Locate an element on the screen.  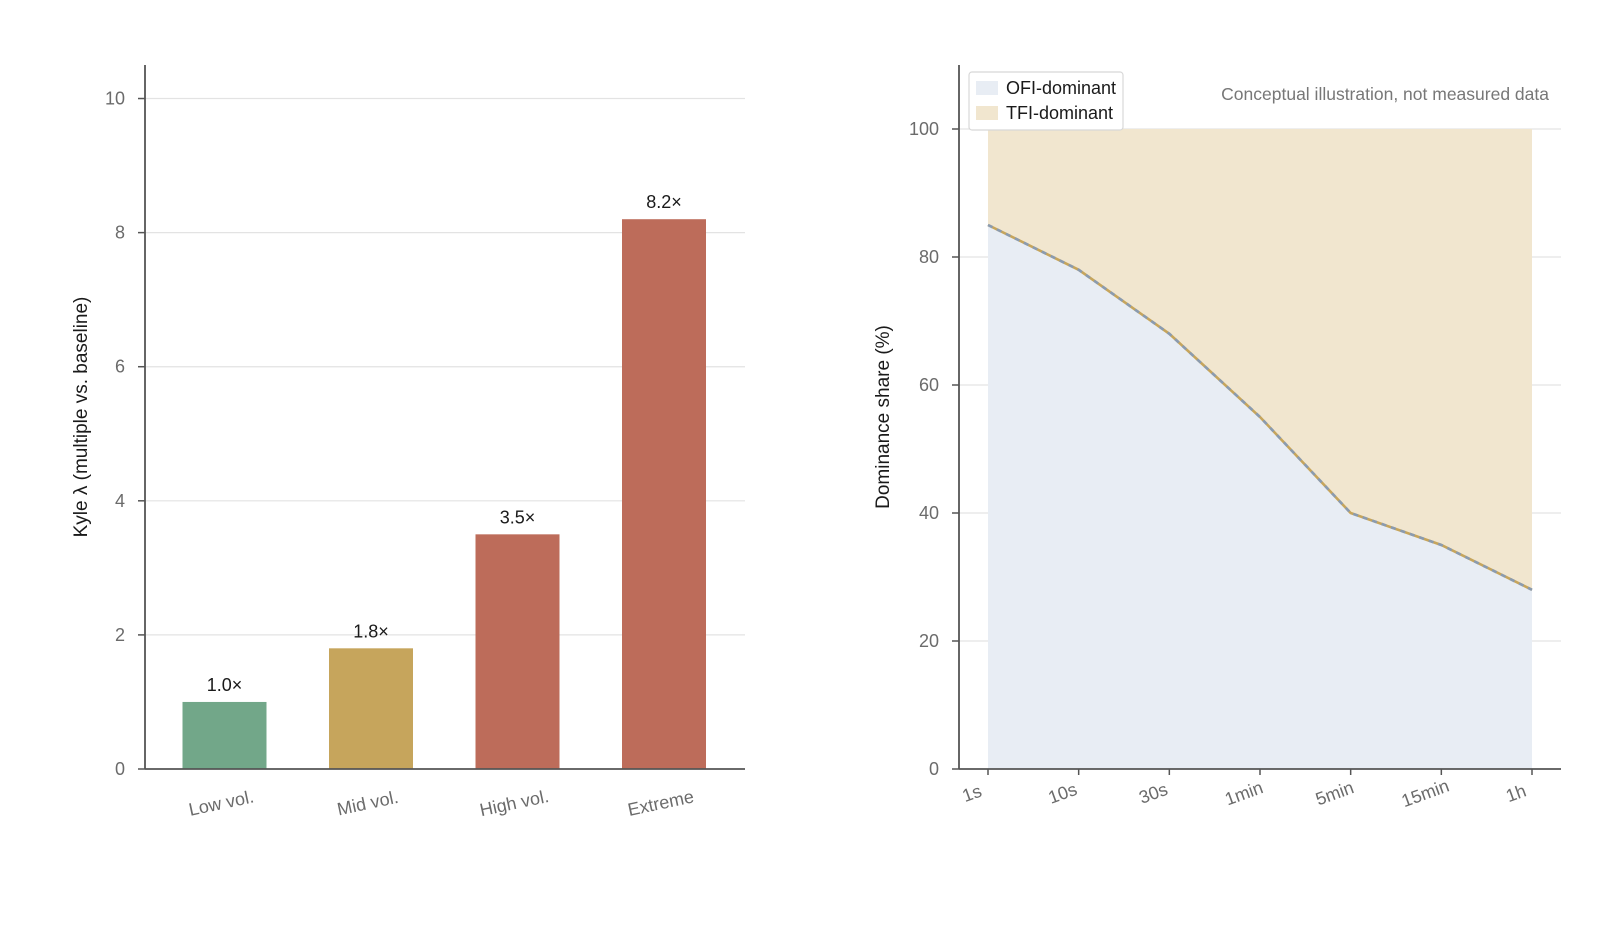
right-y-tick-label: 60 is located at coordinates (929, 385).